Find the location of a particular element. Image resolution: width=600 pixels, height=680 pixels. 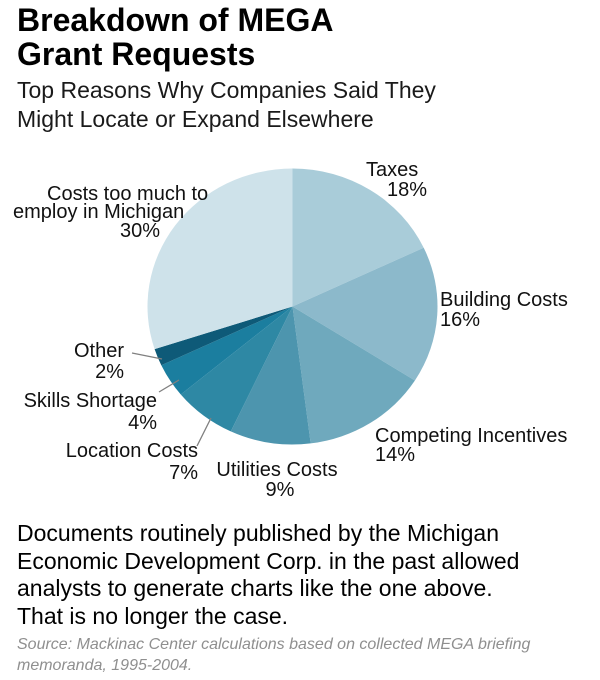

pie-label-taxes-pct: 18% is located at coordinates (407, 190).